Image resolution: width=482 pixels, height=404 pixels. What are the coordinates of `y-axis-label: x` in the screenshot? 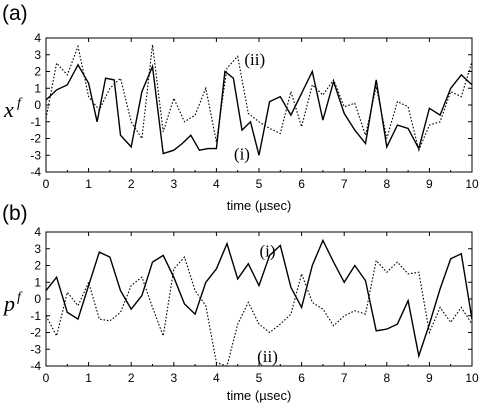 It's located at (8, 109).